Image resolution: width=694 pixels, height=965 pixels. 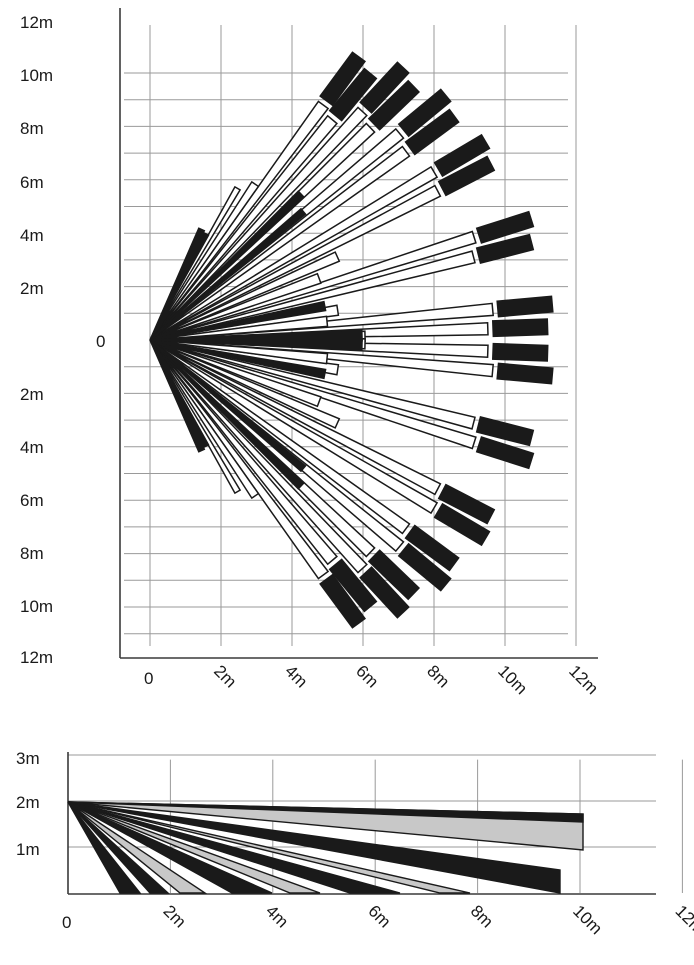 I want to click on side-x-tick-label: 0, so click(x=66, y=922).